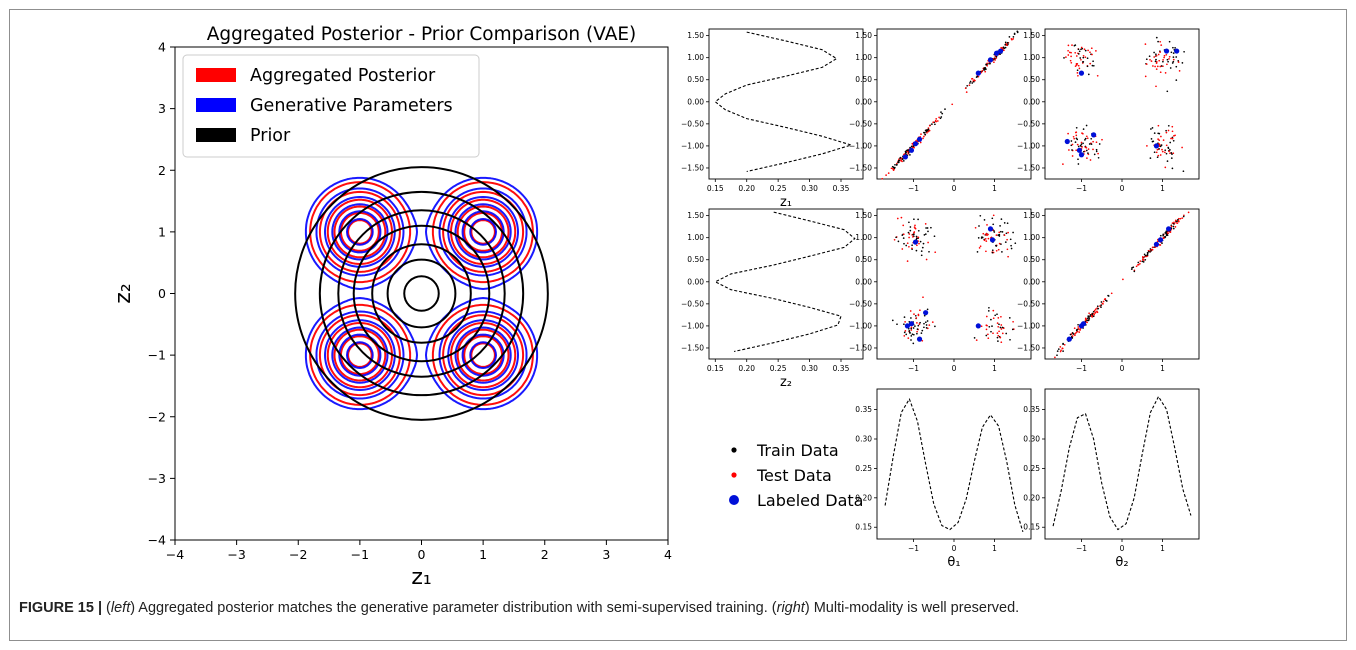  Describe the element at coordinates (692, 167) in the screenshot. I see `y-tick-label: −1.50` at that location.